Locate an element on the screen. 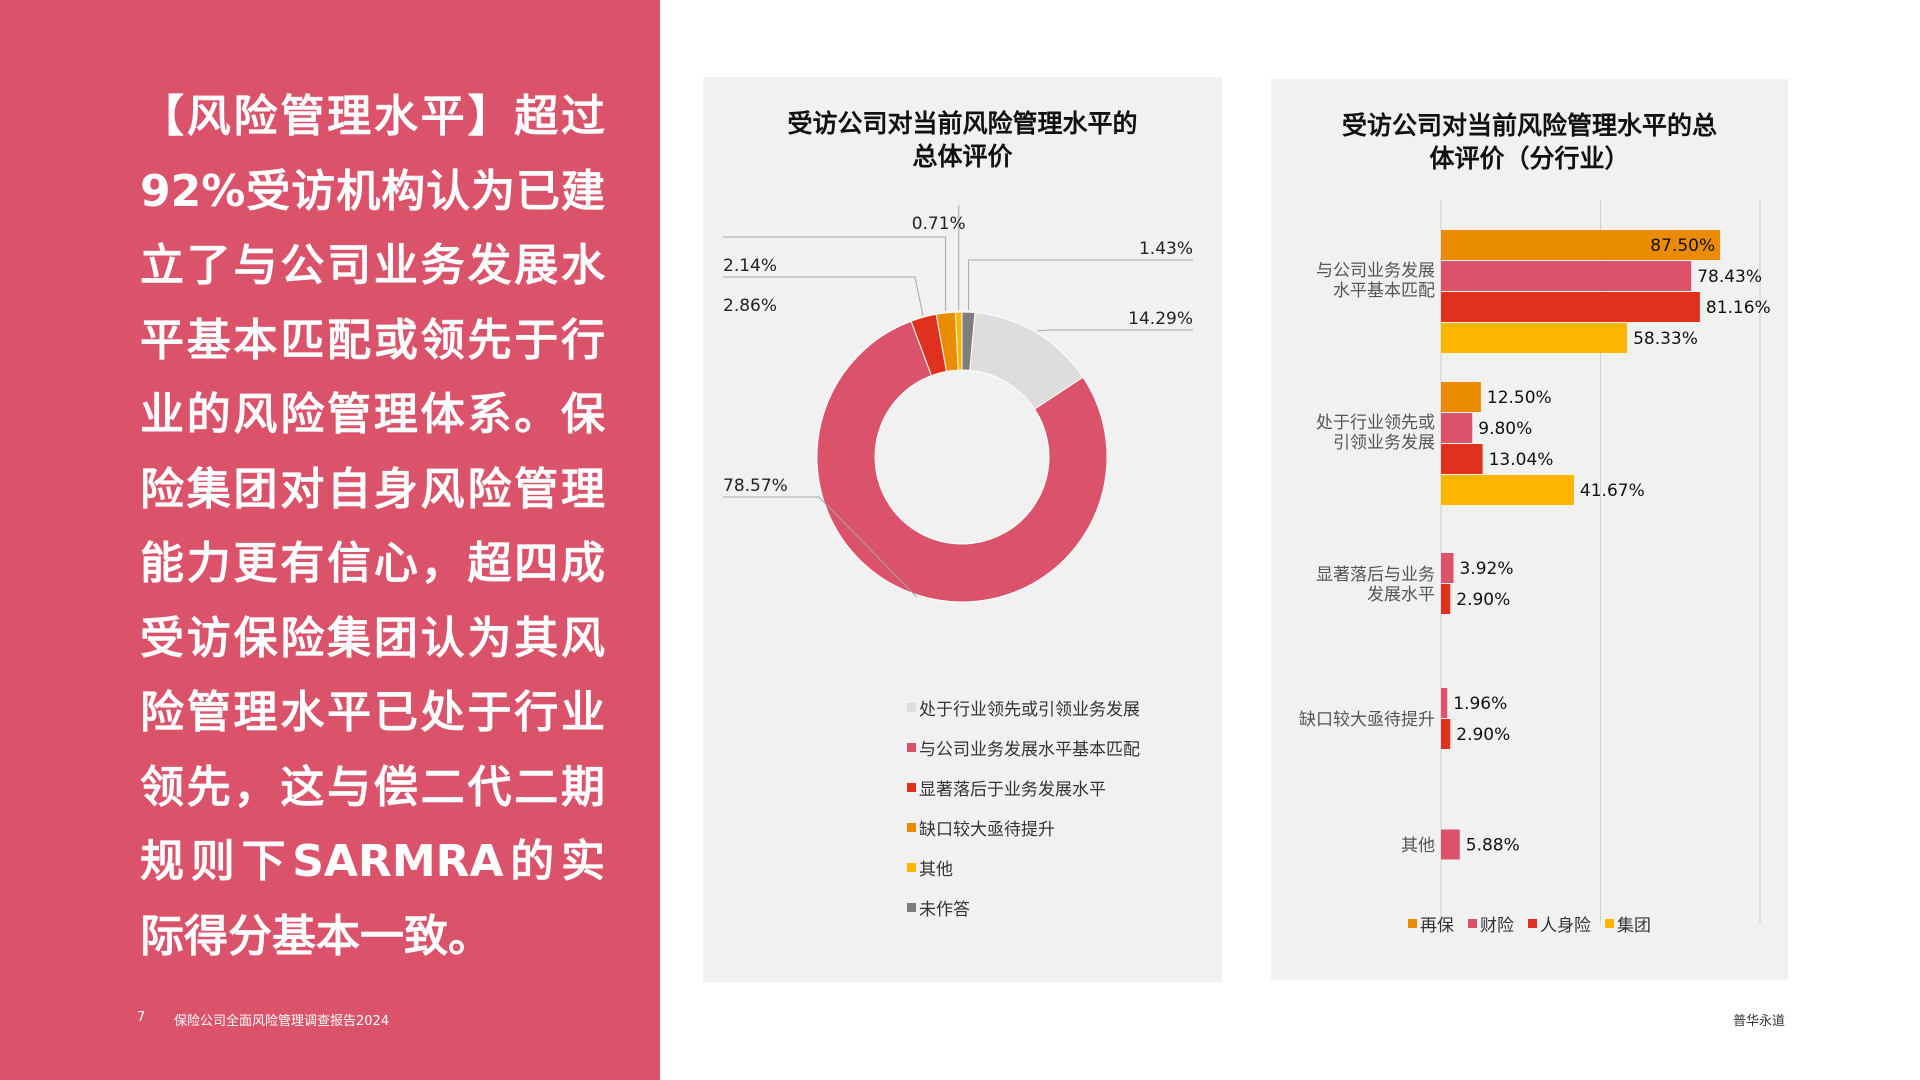 The height and width of the screenshot is (1080, 1920). bar-data-label: 41.67% is located at coordinates (1612, 491).